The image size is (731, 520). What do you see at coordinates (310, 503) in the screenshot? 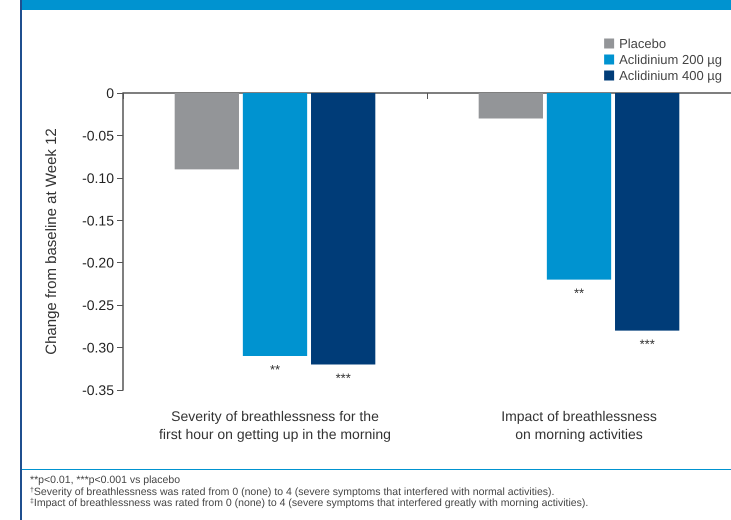
I see `text: $^{‡}$Impact of breathlessness was rated from 0 (none) to 4 (severe symptoms that interfered greatly with morning activities).` at bounding box center [310, 503].